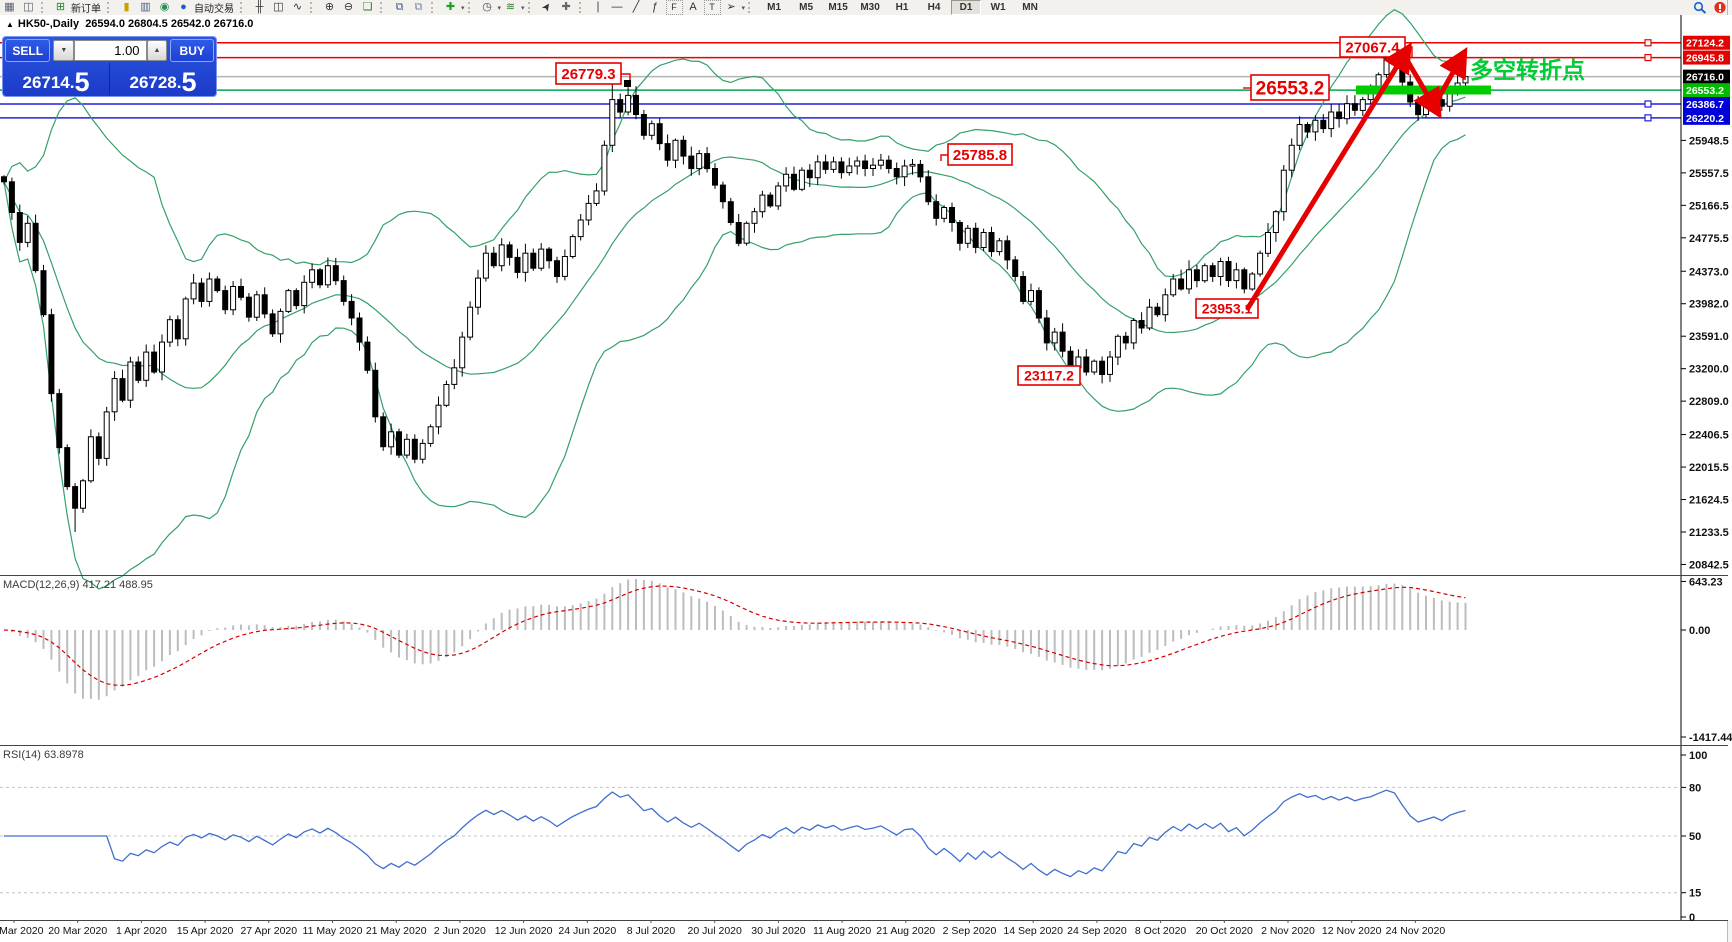 The width and height of the screenshot is (1732, 942). What do you see at coordinates (1698, 756) in the screenshot?
I see `rsi-axis-label: 100` at bounding box center [1698, 756].